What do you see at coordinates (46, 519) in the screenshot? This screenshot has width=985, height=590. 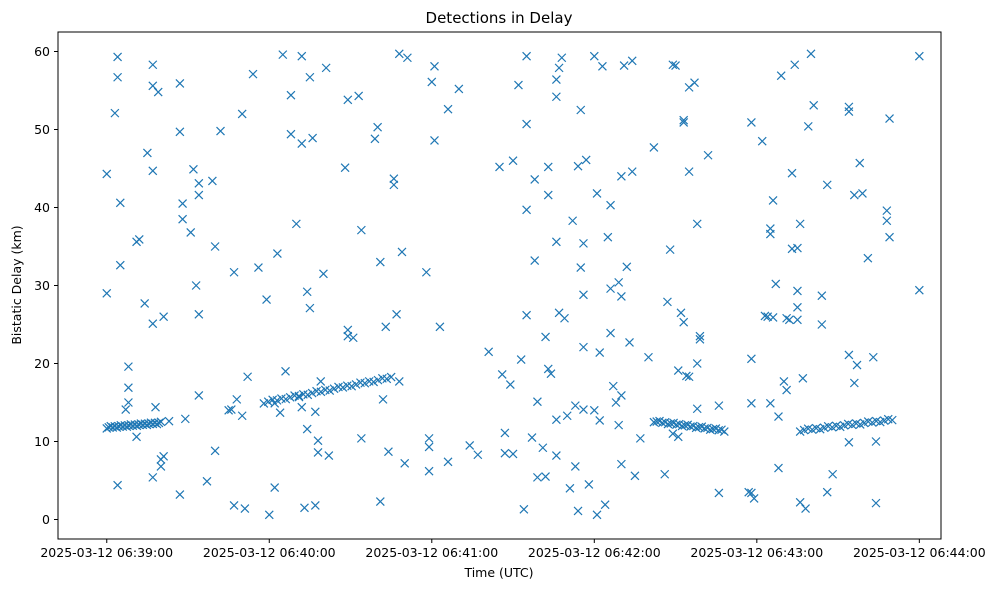 I see `y-tick-label: 0` at bounding box center [46, 519].